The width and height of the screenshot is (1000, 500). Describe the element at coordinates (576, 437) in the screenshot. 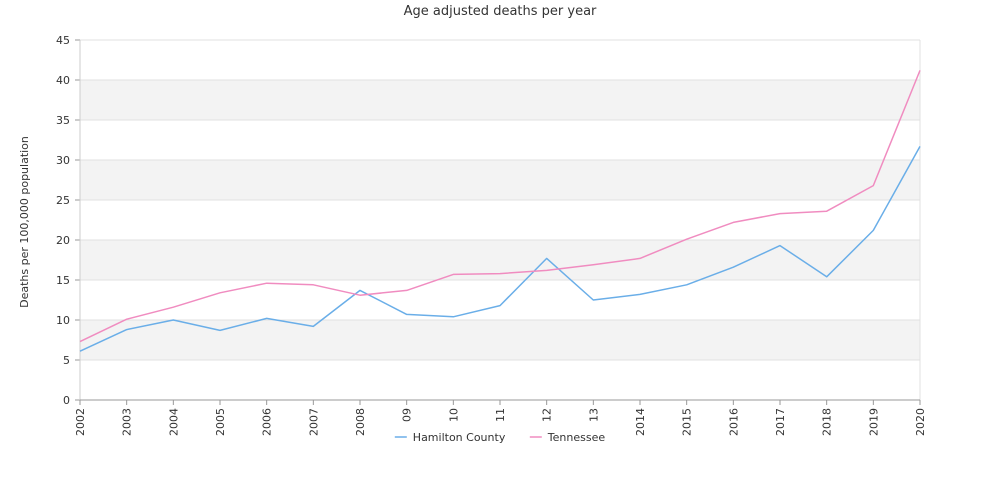

I see `legend-label-tennessee: Tennessee` at that location.